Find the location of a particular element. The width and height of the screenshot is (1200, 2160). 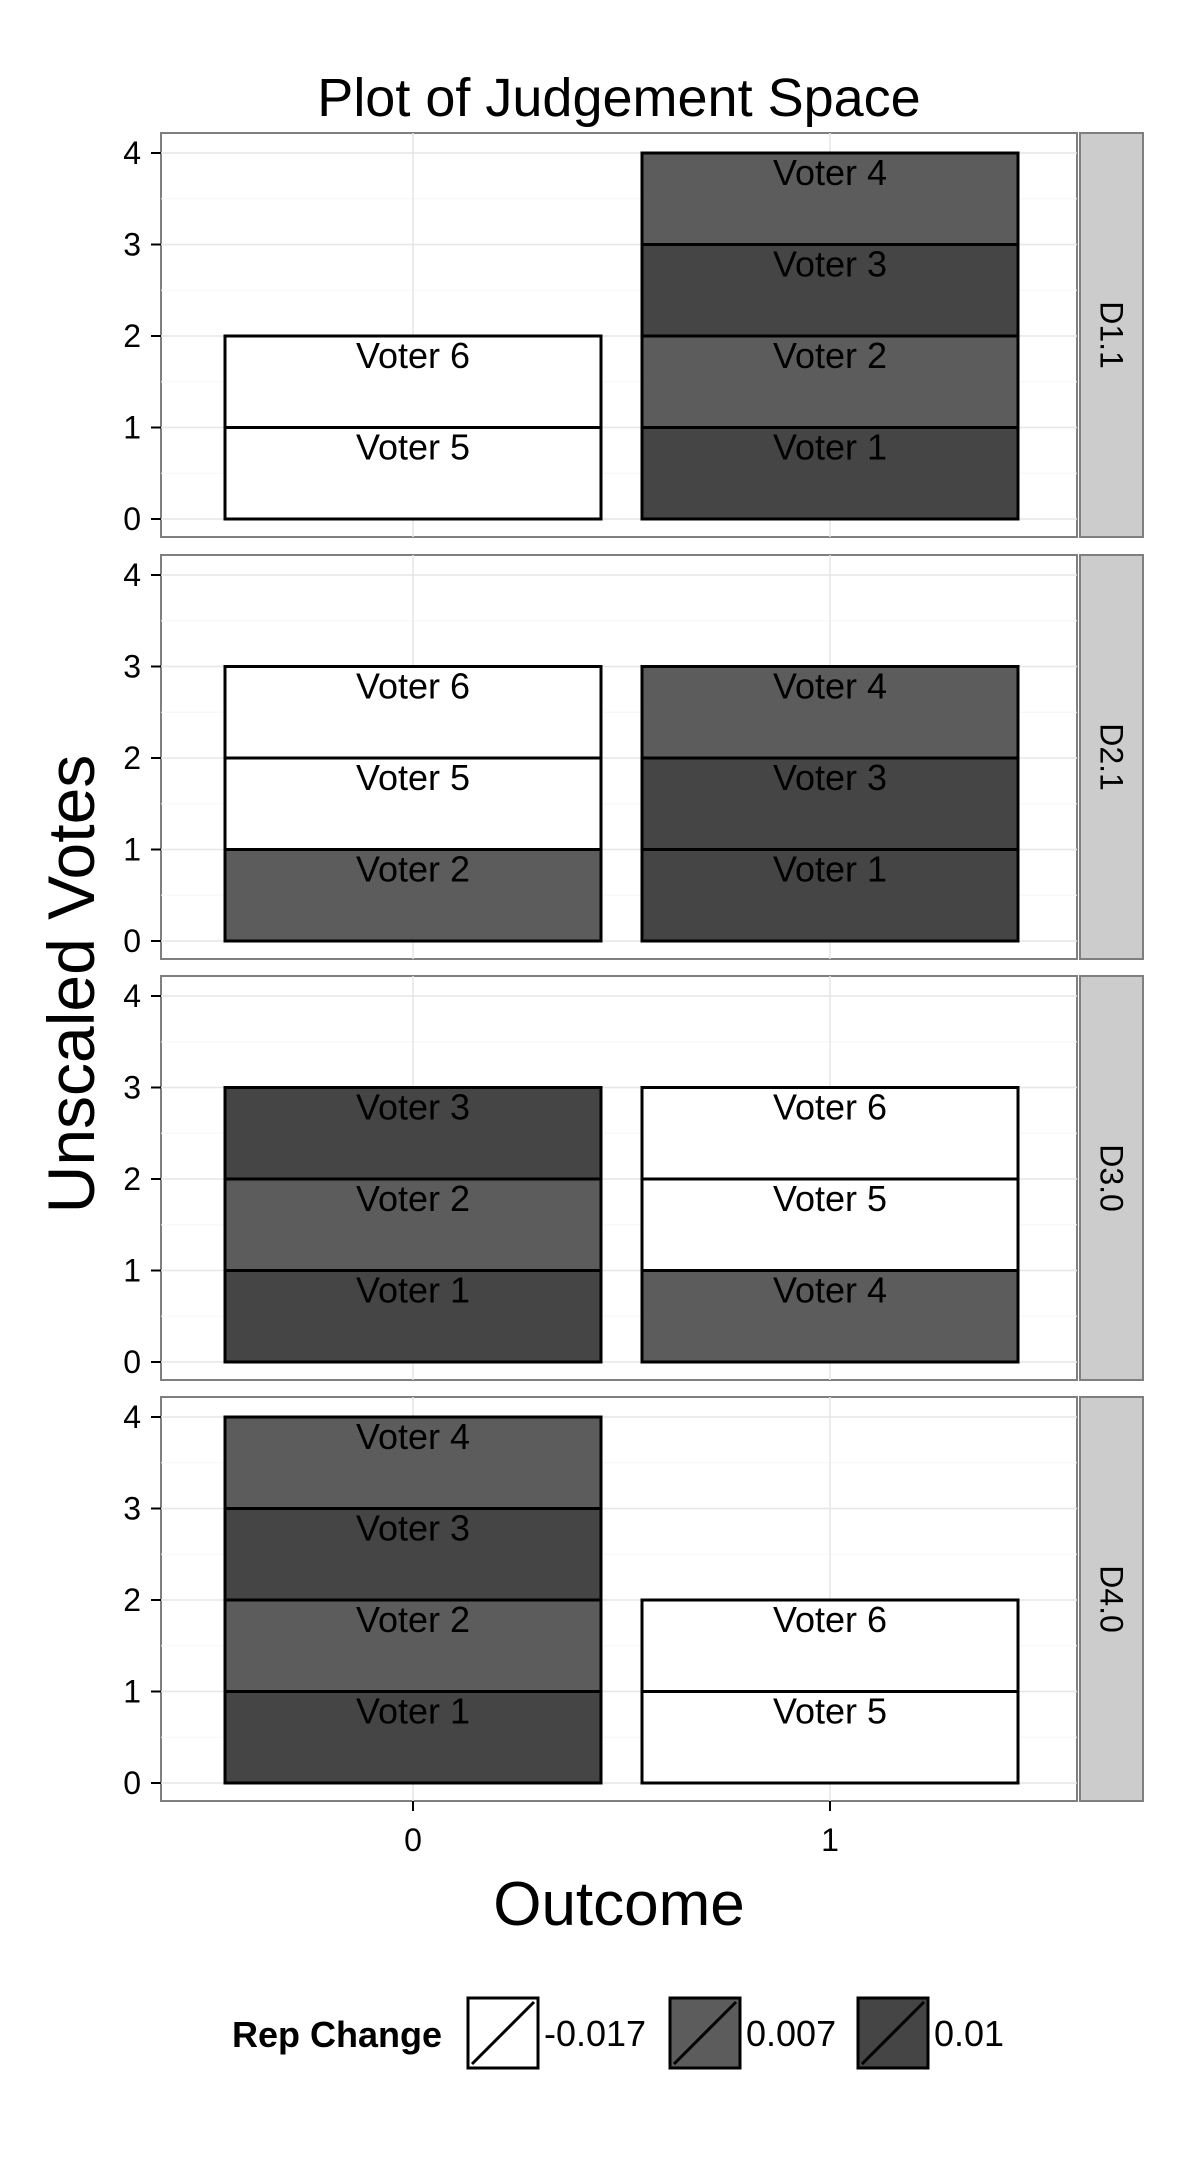

legend-title: Rep Change is located at coordinates (337, 2034).